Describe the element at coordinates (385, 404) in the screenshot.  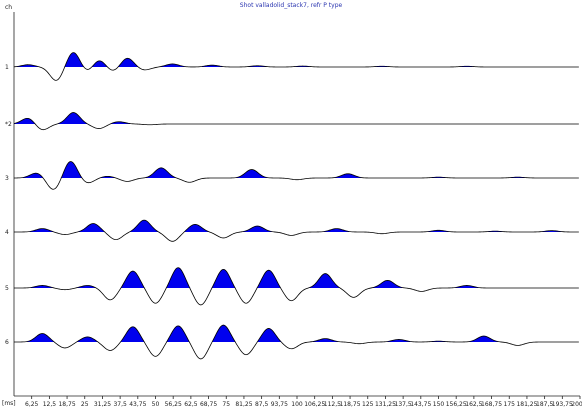
I see `x-tick-label: 131,25` at that location.